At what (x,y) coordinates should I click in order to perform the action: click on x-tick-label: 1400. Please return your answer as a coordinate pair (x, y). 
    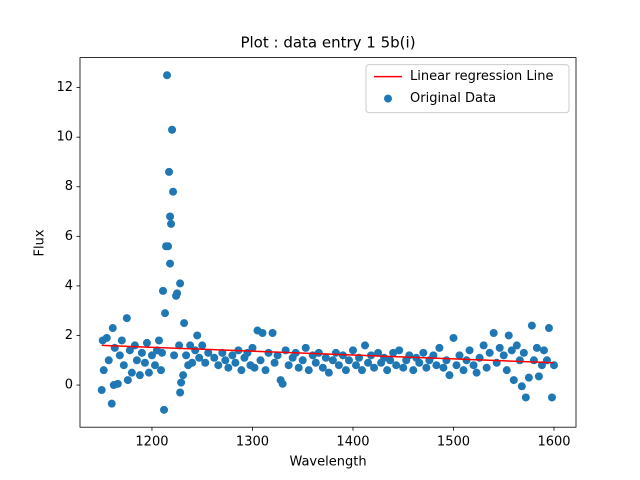
    Looking at the image, I should click on (352, 442).